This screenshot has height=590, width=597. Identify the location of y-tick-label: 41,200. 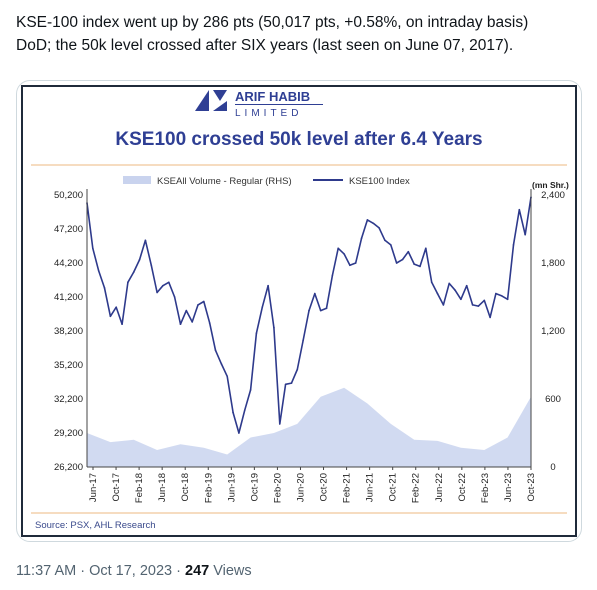
(68, 297).